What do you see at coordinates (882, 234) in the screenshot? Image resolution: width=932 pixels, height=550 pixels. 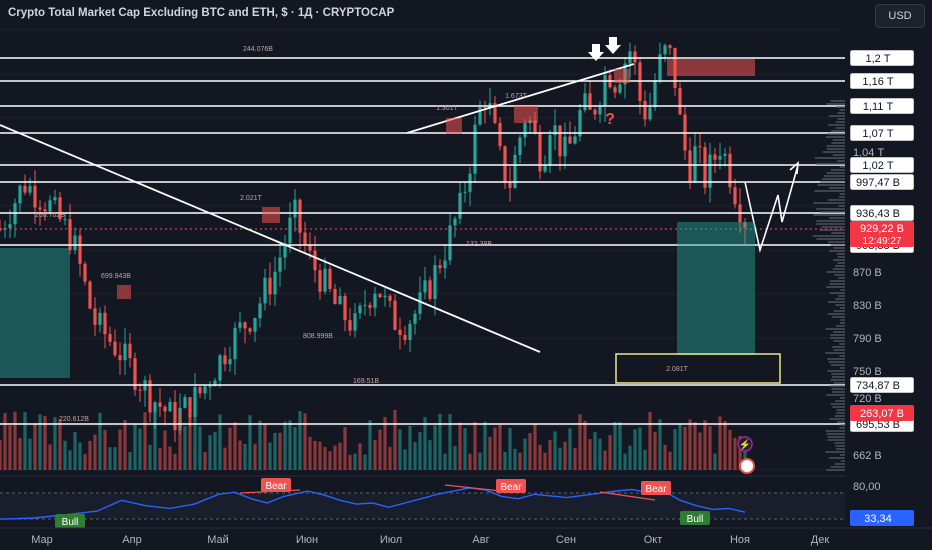 I see `current-price-label: 929,22 В12:49:27` at bounding box center [882, 234].